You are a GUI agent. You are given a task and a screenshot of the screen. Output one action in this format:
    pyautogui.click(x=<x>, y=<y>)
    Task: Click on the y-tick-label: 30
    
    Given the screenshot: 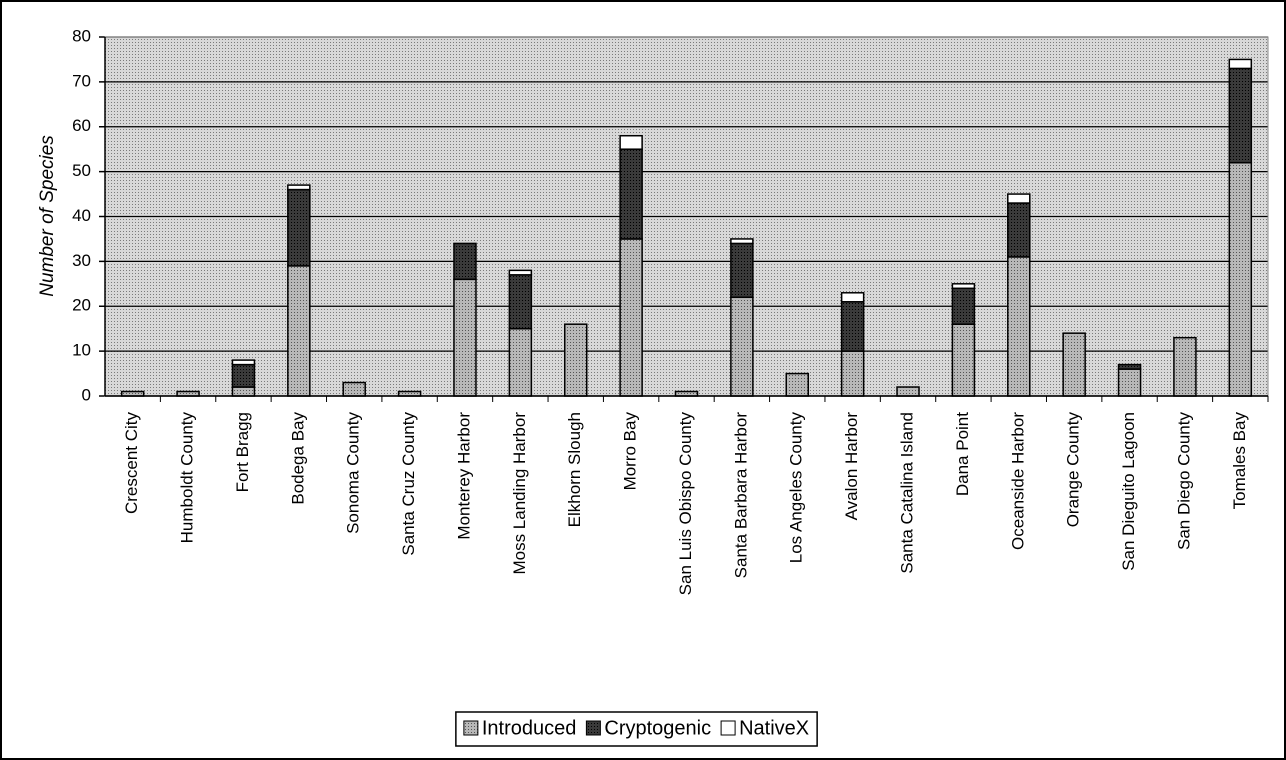 What is the action you would take?
    pyautogui.click(x=81, y=260)
    